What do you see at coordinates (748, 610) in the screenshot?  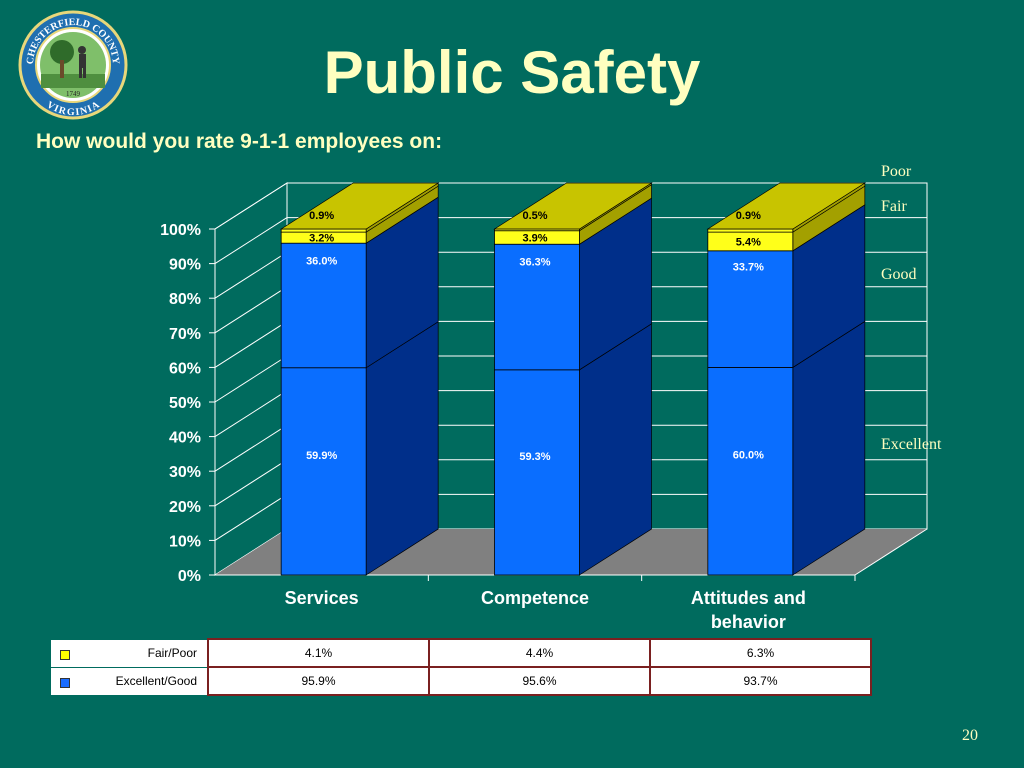 I see `x-category-label: Attitudes and behavior` at bounding box center [748, 610].